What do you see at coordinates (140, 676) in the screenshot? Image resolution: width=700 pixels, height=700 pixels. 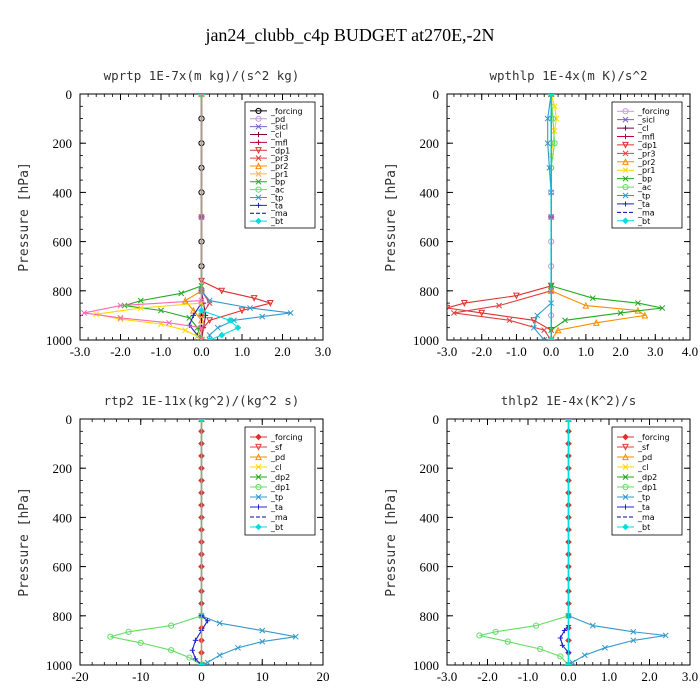 I see `x-tick-label: -10` at bounding box center [140, 676].